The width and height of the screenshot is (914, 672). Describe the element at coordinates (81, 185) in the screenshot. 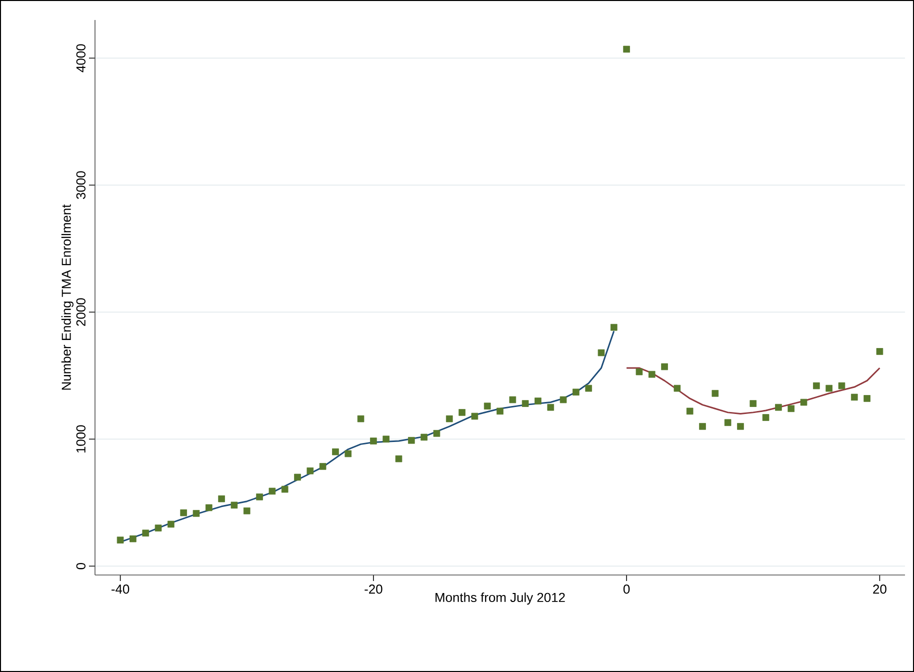

I see `y-tick-label: 3000` at that location.